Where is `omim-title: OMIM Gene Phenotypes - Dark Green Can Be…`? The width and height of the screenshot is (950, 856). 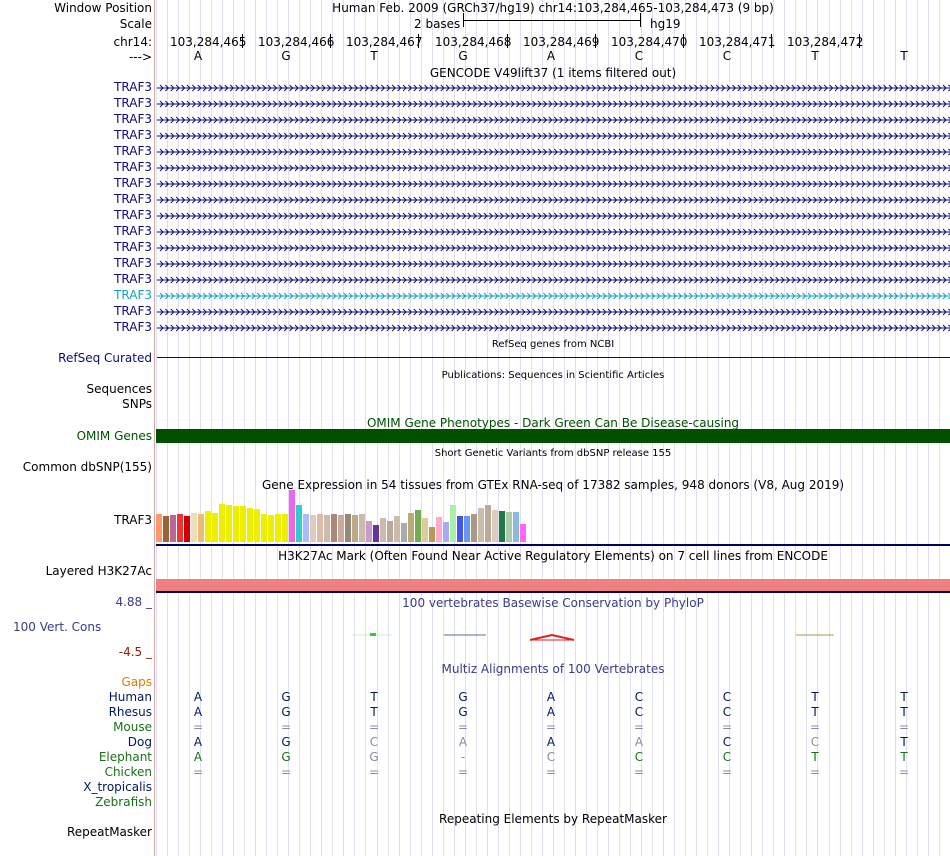
omim-title: OMIM Gene Phenotypes - Dark Green Can Be… is located at coordinates (553, 423).